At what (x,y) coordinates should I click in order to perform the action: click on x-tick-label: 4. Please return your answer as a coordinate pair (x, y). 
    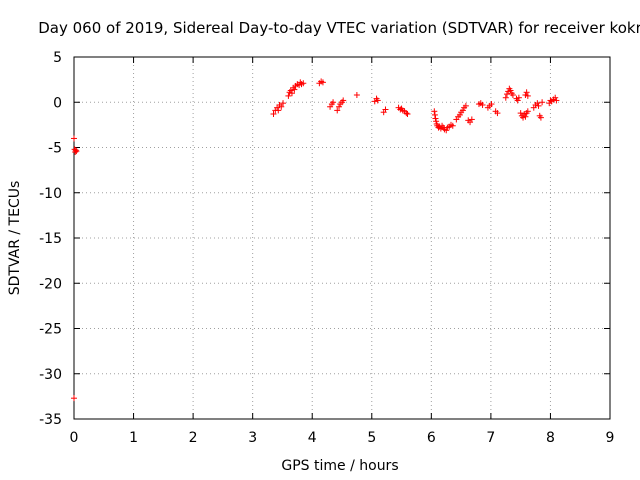
    Looking at the image, I should click on (312, 438).